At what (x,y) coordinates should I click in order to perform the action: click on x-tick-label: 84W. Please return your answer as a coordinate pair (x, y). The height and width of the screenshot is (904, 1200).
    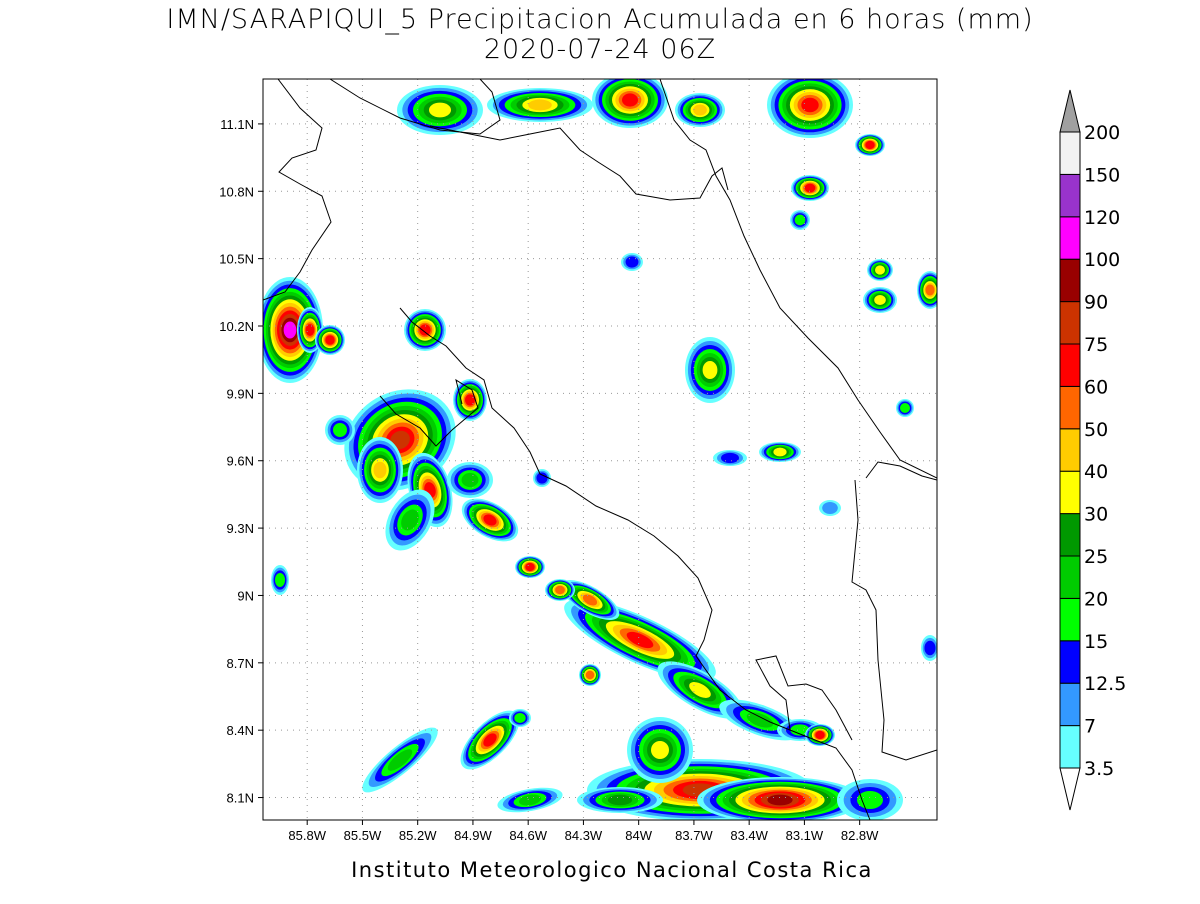
    Looking at the image, I should click on (638, 835).